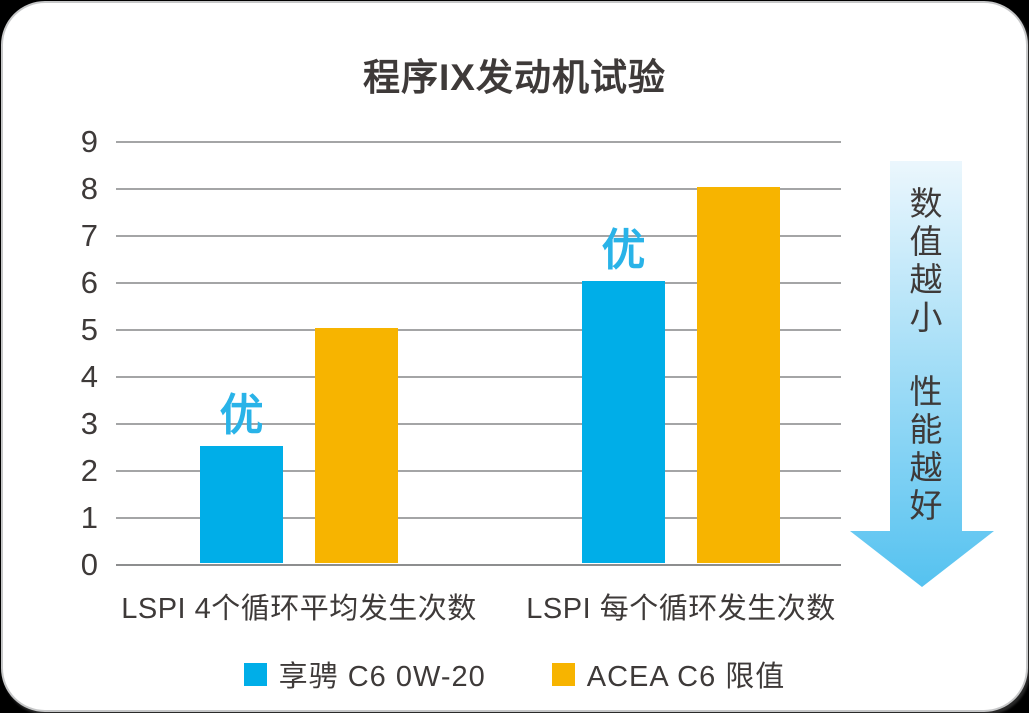  I want to click on bar-blue-group2, so click(623, 422).